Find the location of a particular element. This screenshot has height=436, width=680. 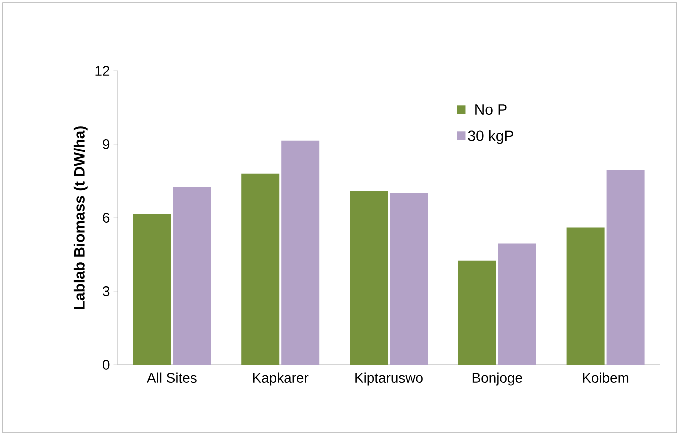

legend-label: No P is located at coordinates (491, 110).